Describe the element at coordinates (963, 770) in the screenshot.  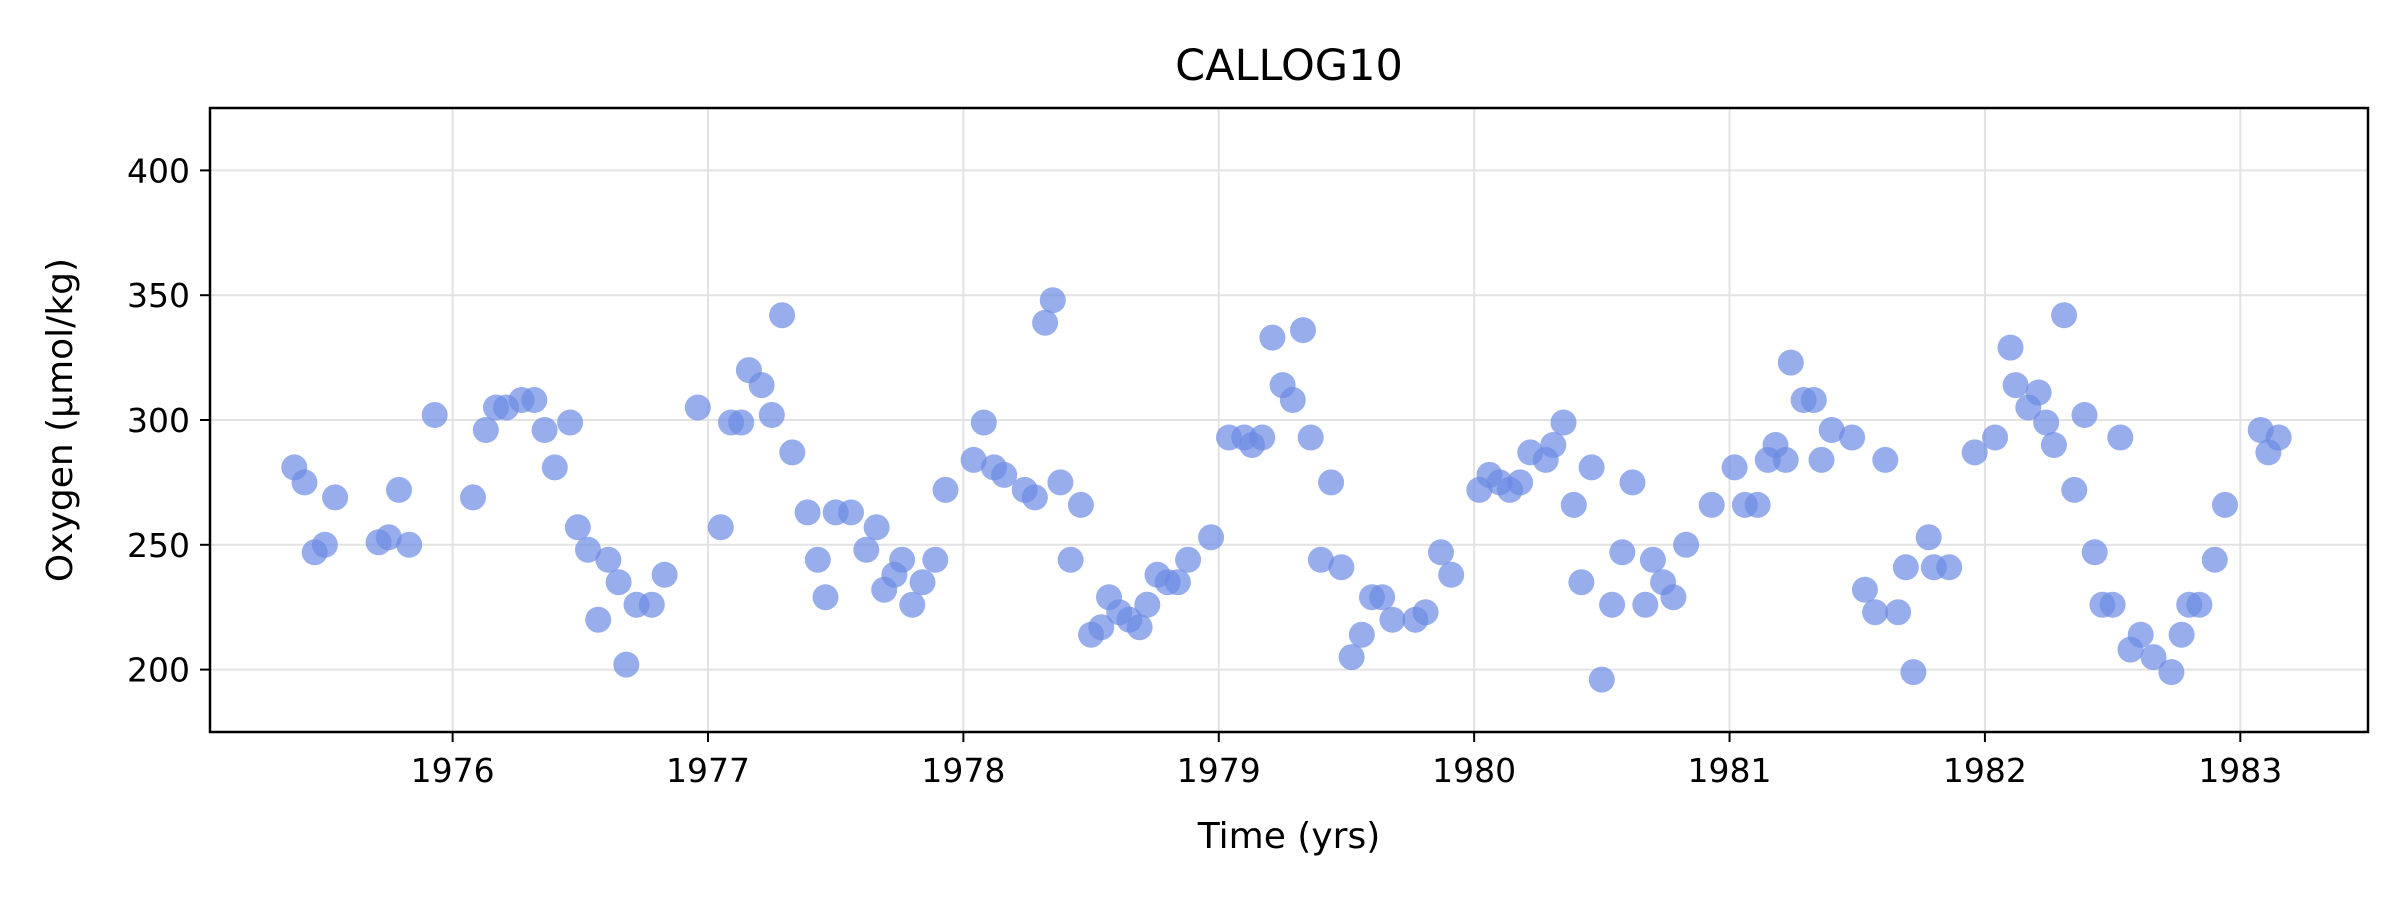
I see `x-tick-label: 1978` at that location.